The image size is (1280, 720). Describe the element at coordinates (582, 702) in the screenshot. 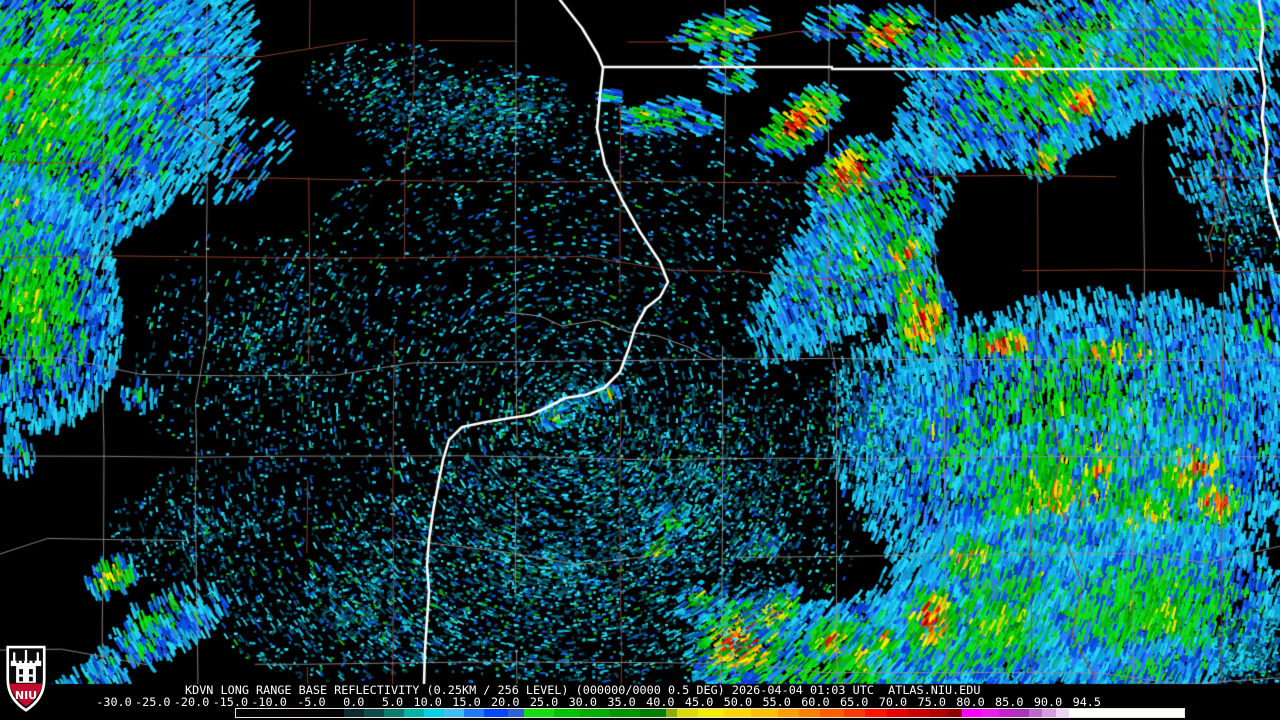

I see `colorbar-tick: 30.0` at that location.